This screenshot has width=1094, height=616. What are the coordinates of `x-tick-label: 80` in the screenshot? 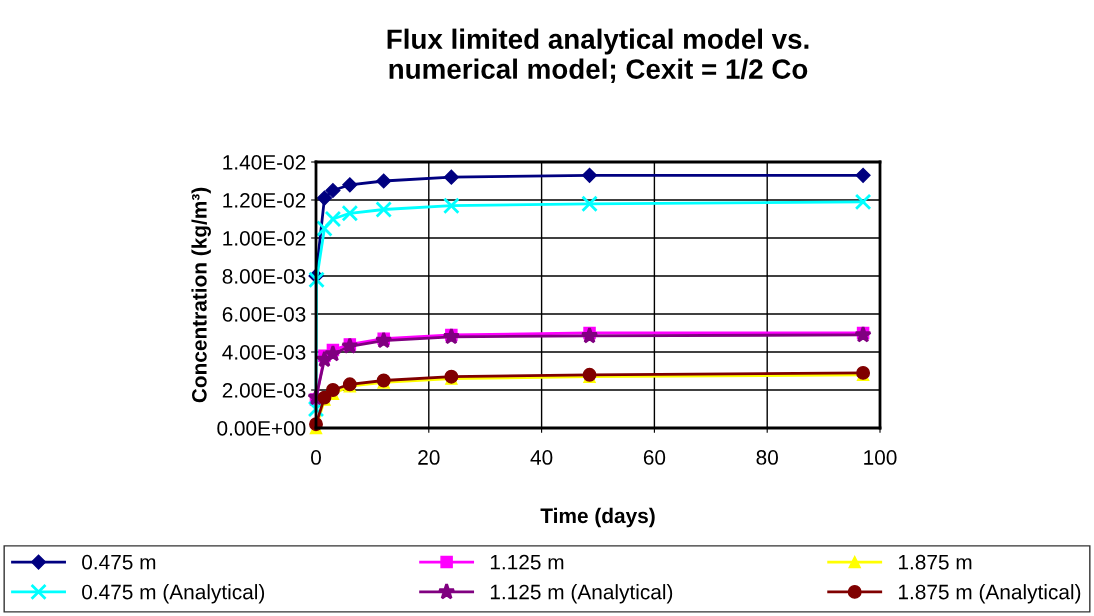 It's located at (767, 457).